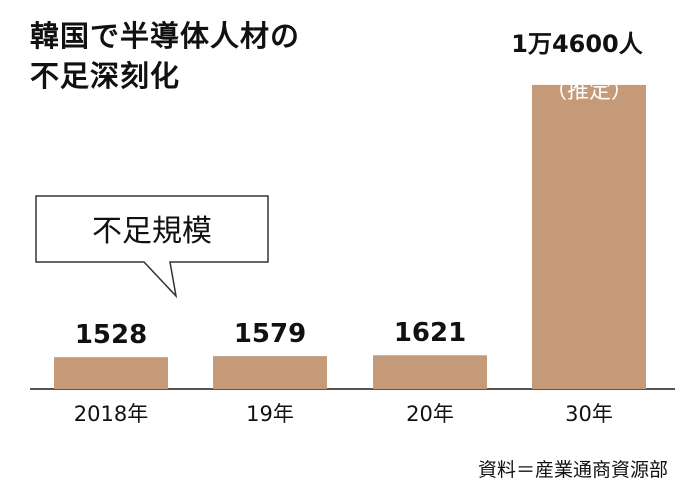  Describe the element at coordinates (105, 76) in the screenshot. I see `title-line-2: 不足深刻化` at that location.